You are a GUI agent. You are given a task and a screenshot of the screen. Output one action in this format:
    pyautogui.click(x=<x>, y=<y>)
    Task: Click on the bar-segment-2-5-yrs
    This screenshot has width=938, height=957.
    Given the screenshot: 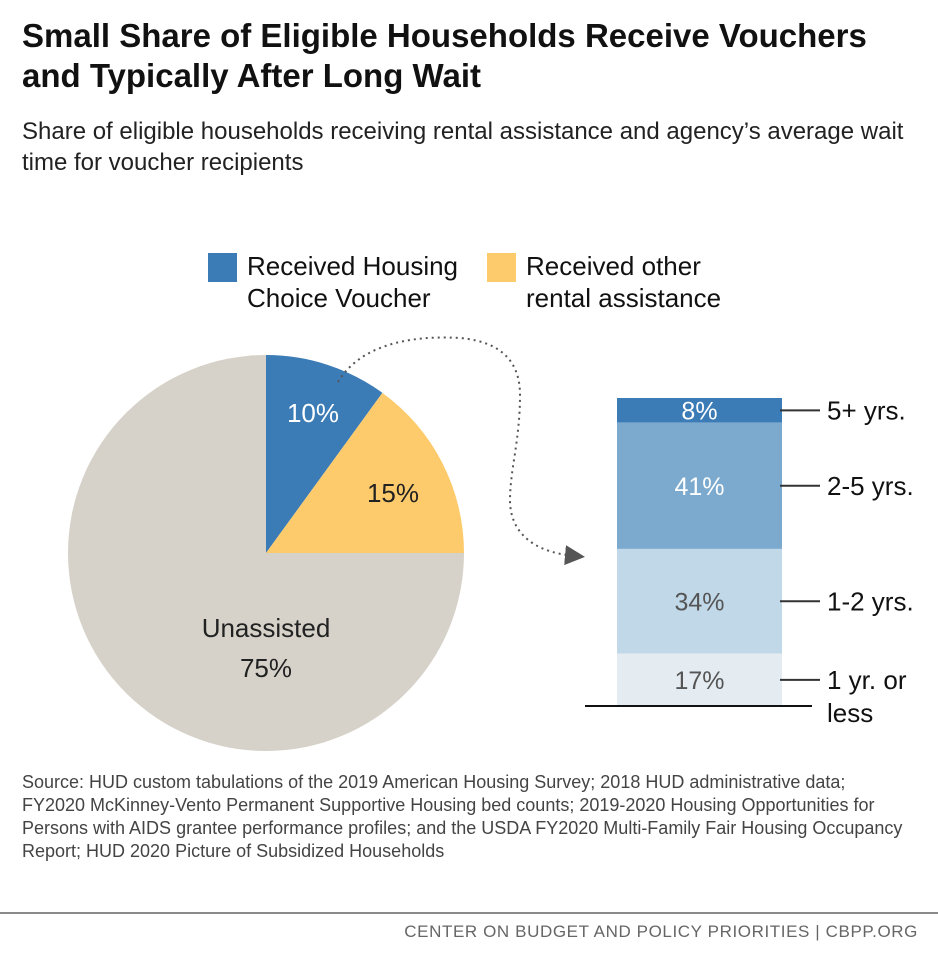 What is the action you would take?
    pyautogui.click(x=699, y=485)
    